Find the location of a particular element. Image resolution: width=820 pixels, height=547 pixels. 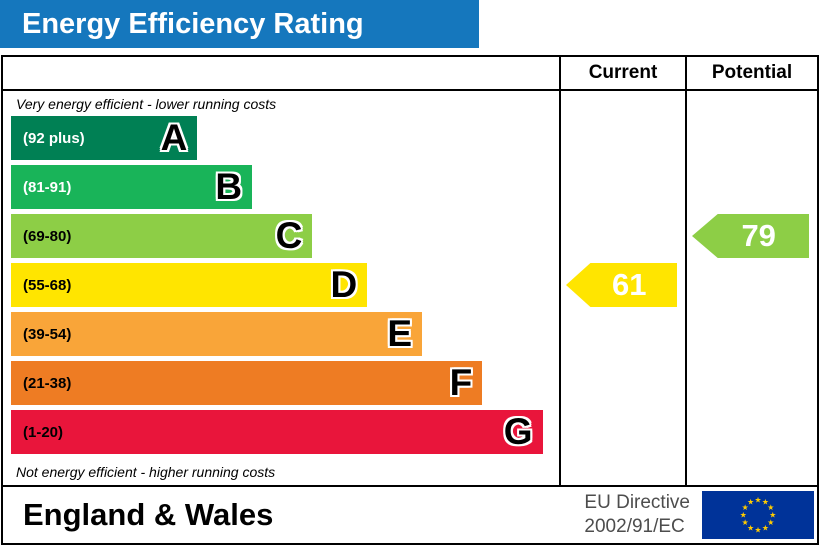

band-d: (55-68) D is located at coordinates (189, 285).